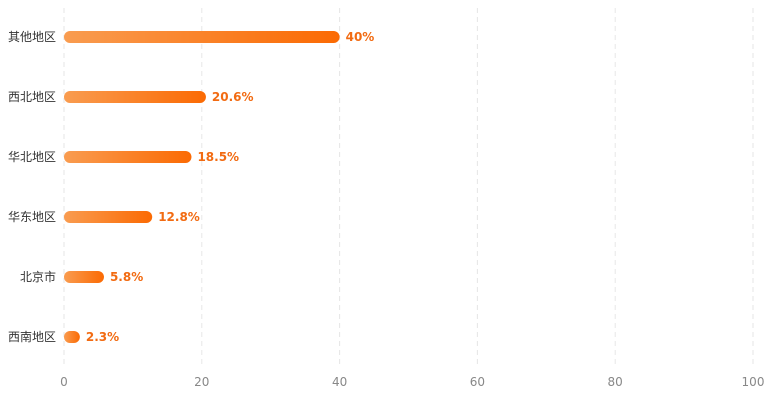 The image size is (779, 403). Describe the element at coordinates (615, 382) in the screenshot. I see `x-tick-label: 80` at that location.